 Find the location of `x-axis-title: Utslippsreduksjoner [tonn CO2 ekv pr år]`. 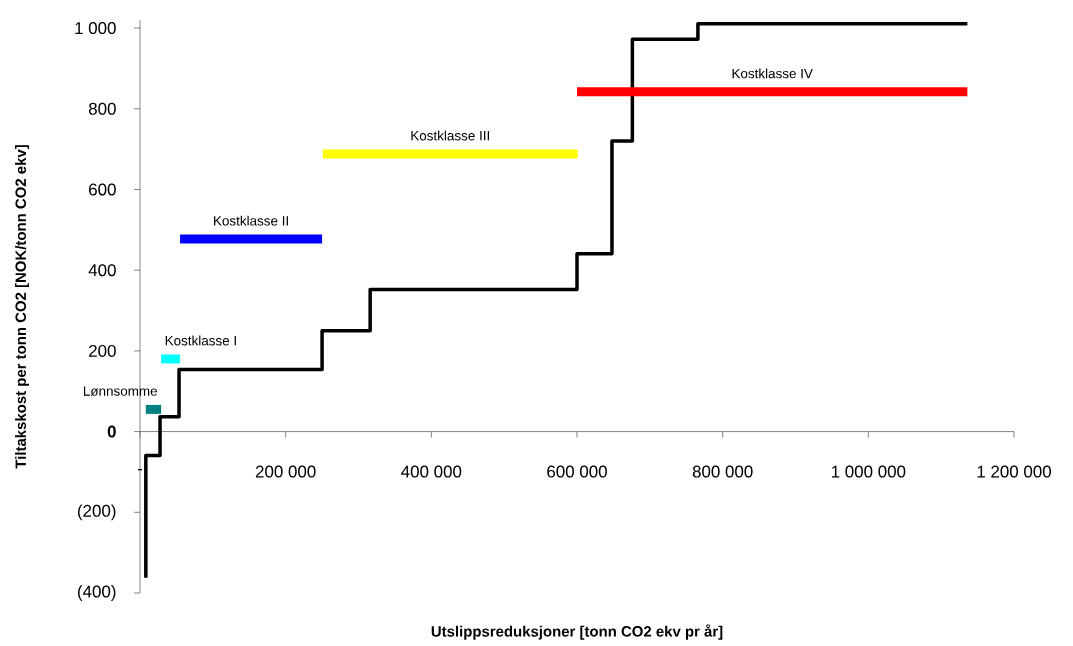

x-axis-title: Utslippsreduksjoner [tonn CO2 ekv pr år] is located at coordinates (577, 632).